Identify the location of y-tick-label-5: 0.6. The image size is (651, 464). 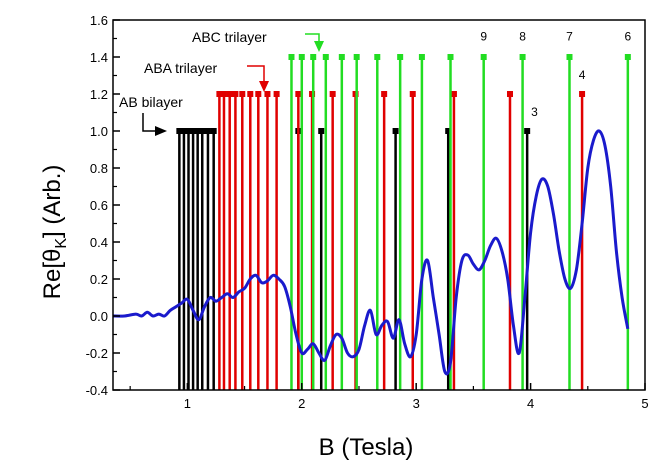
(99, 205).